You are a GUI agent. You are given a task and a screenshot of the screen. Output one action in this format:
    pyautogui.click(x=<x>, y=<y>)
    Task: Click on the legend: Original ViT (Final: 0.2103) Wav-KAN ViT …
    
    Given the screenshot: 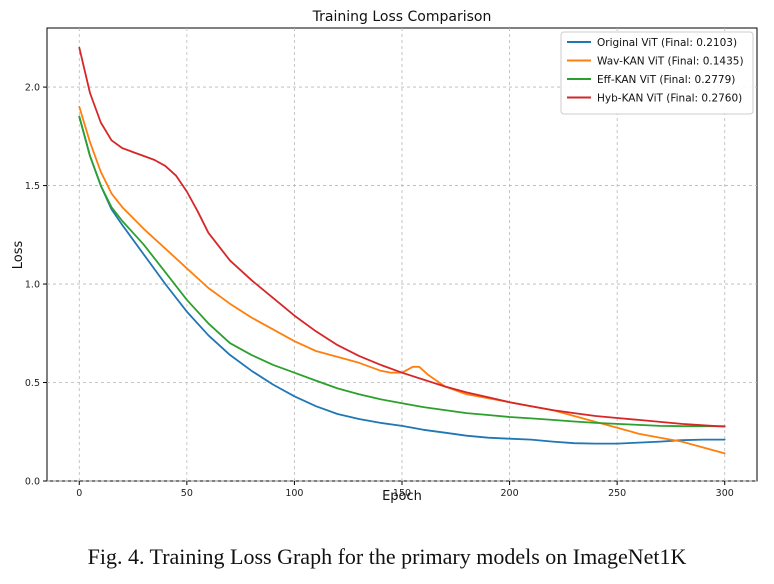 What is the action you would take?
    pyautogui.click(x=657, y=73)
    